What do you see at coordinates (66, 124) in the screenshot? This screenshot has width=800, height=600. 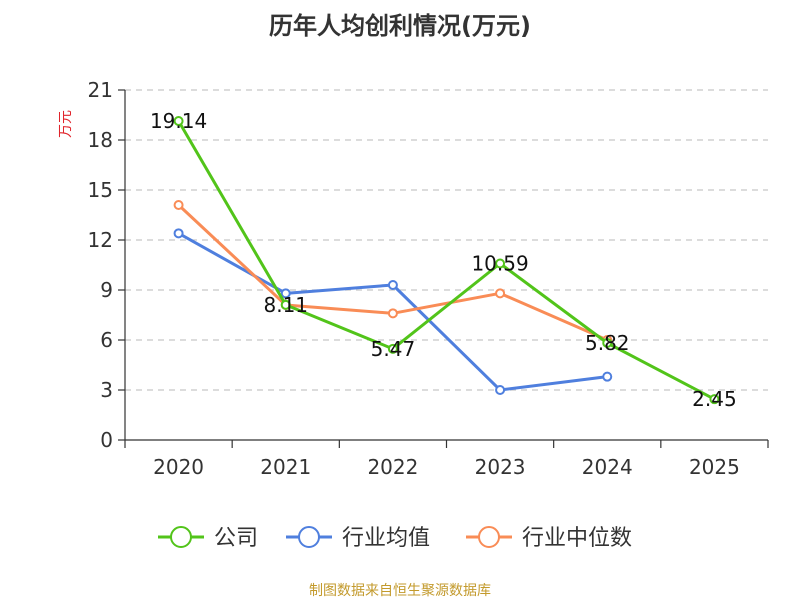 I see `y-axis-label: 万元` at bounding box center [66, 124].